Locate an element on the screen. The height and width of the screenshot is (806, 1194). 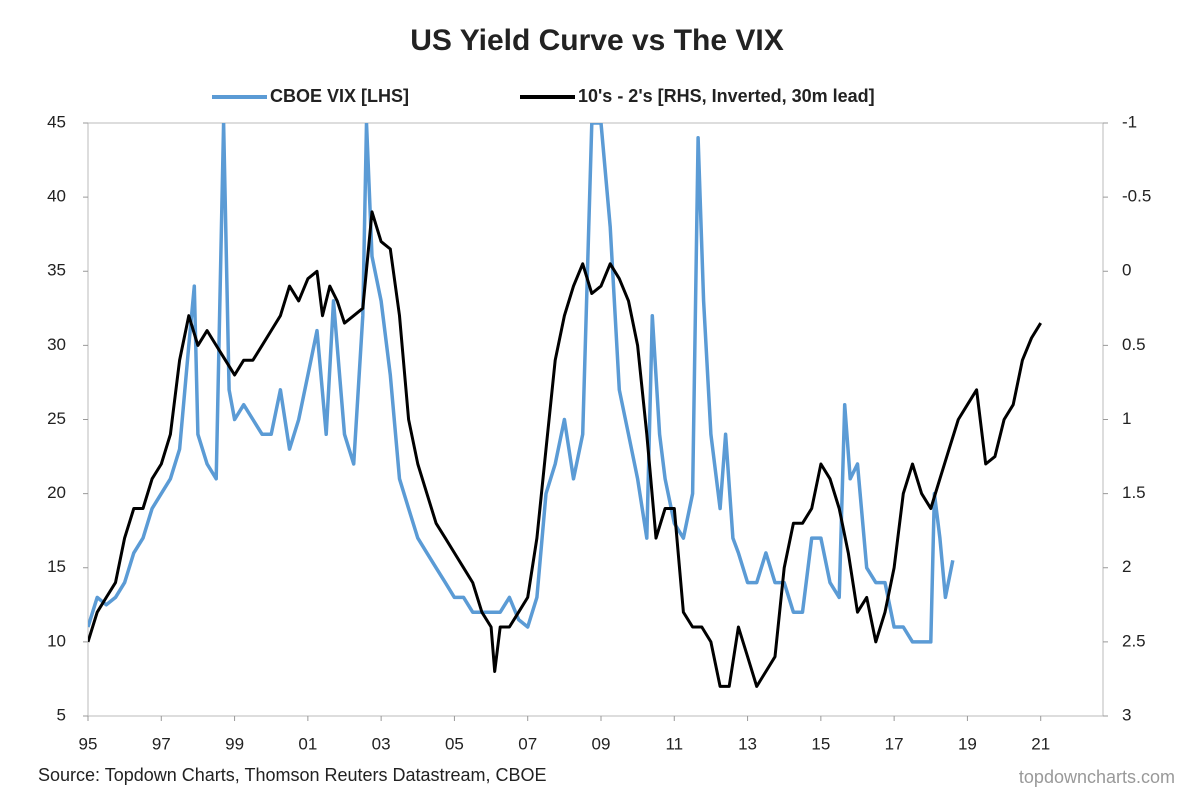
x-tick-label: 99 is located at coordinates (234, 743).